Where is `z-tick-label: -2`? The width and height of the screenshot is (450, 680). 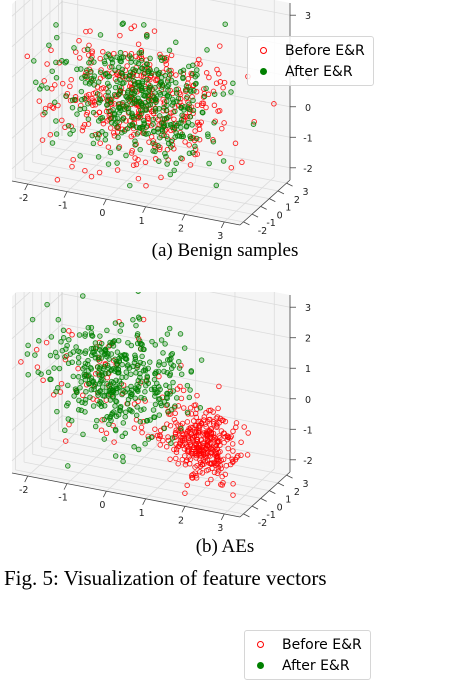 z-tick-label: -2 is located at coordinates (307, 461).